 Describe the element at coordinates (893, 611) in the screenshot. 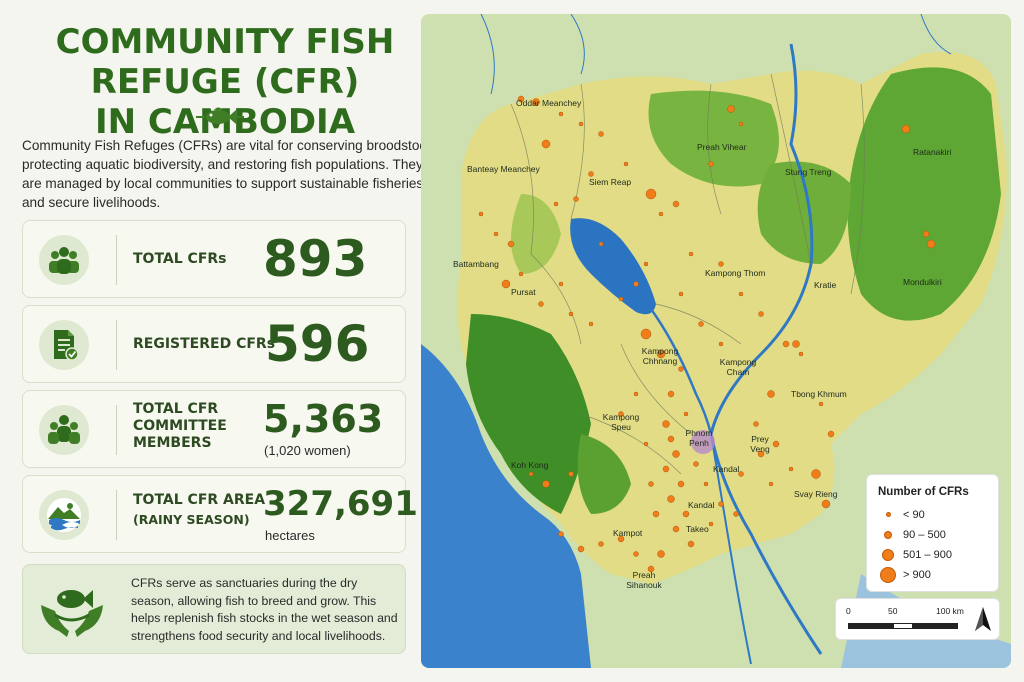

I see `scale-tick-50: 50` at that location.